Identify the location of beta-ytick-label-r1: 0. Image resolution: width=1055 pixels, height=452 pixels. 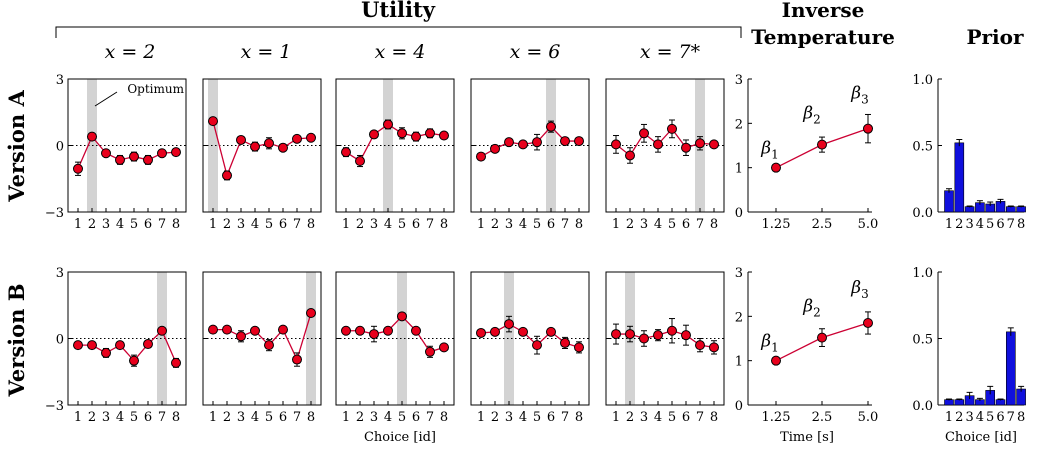
(739, 213).